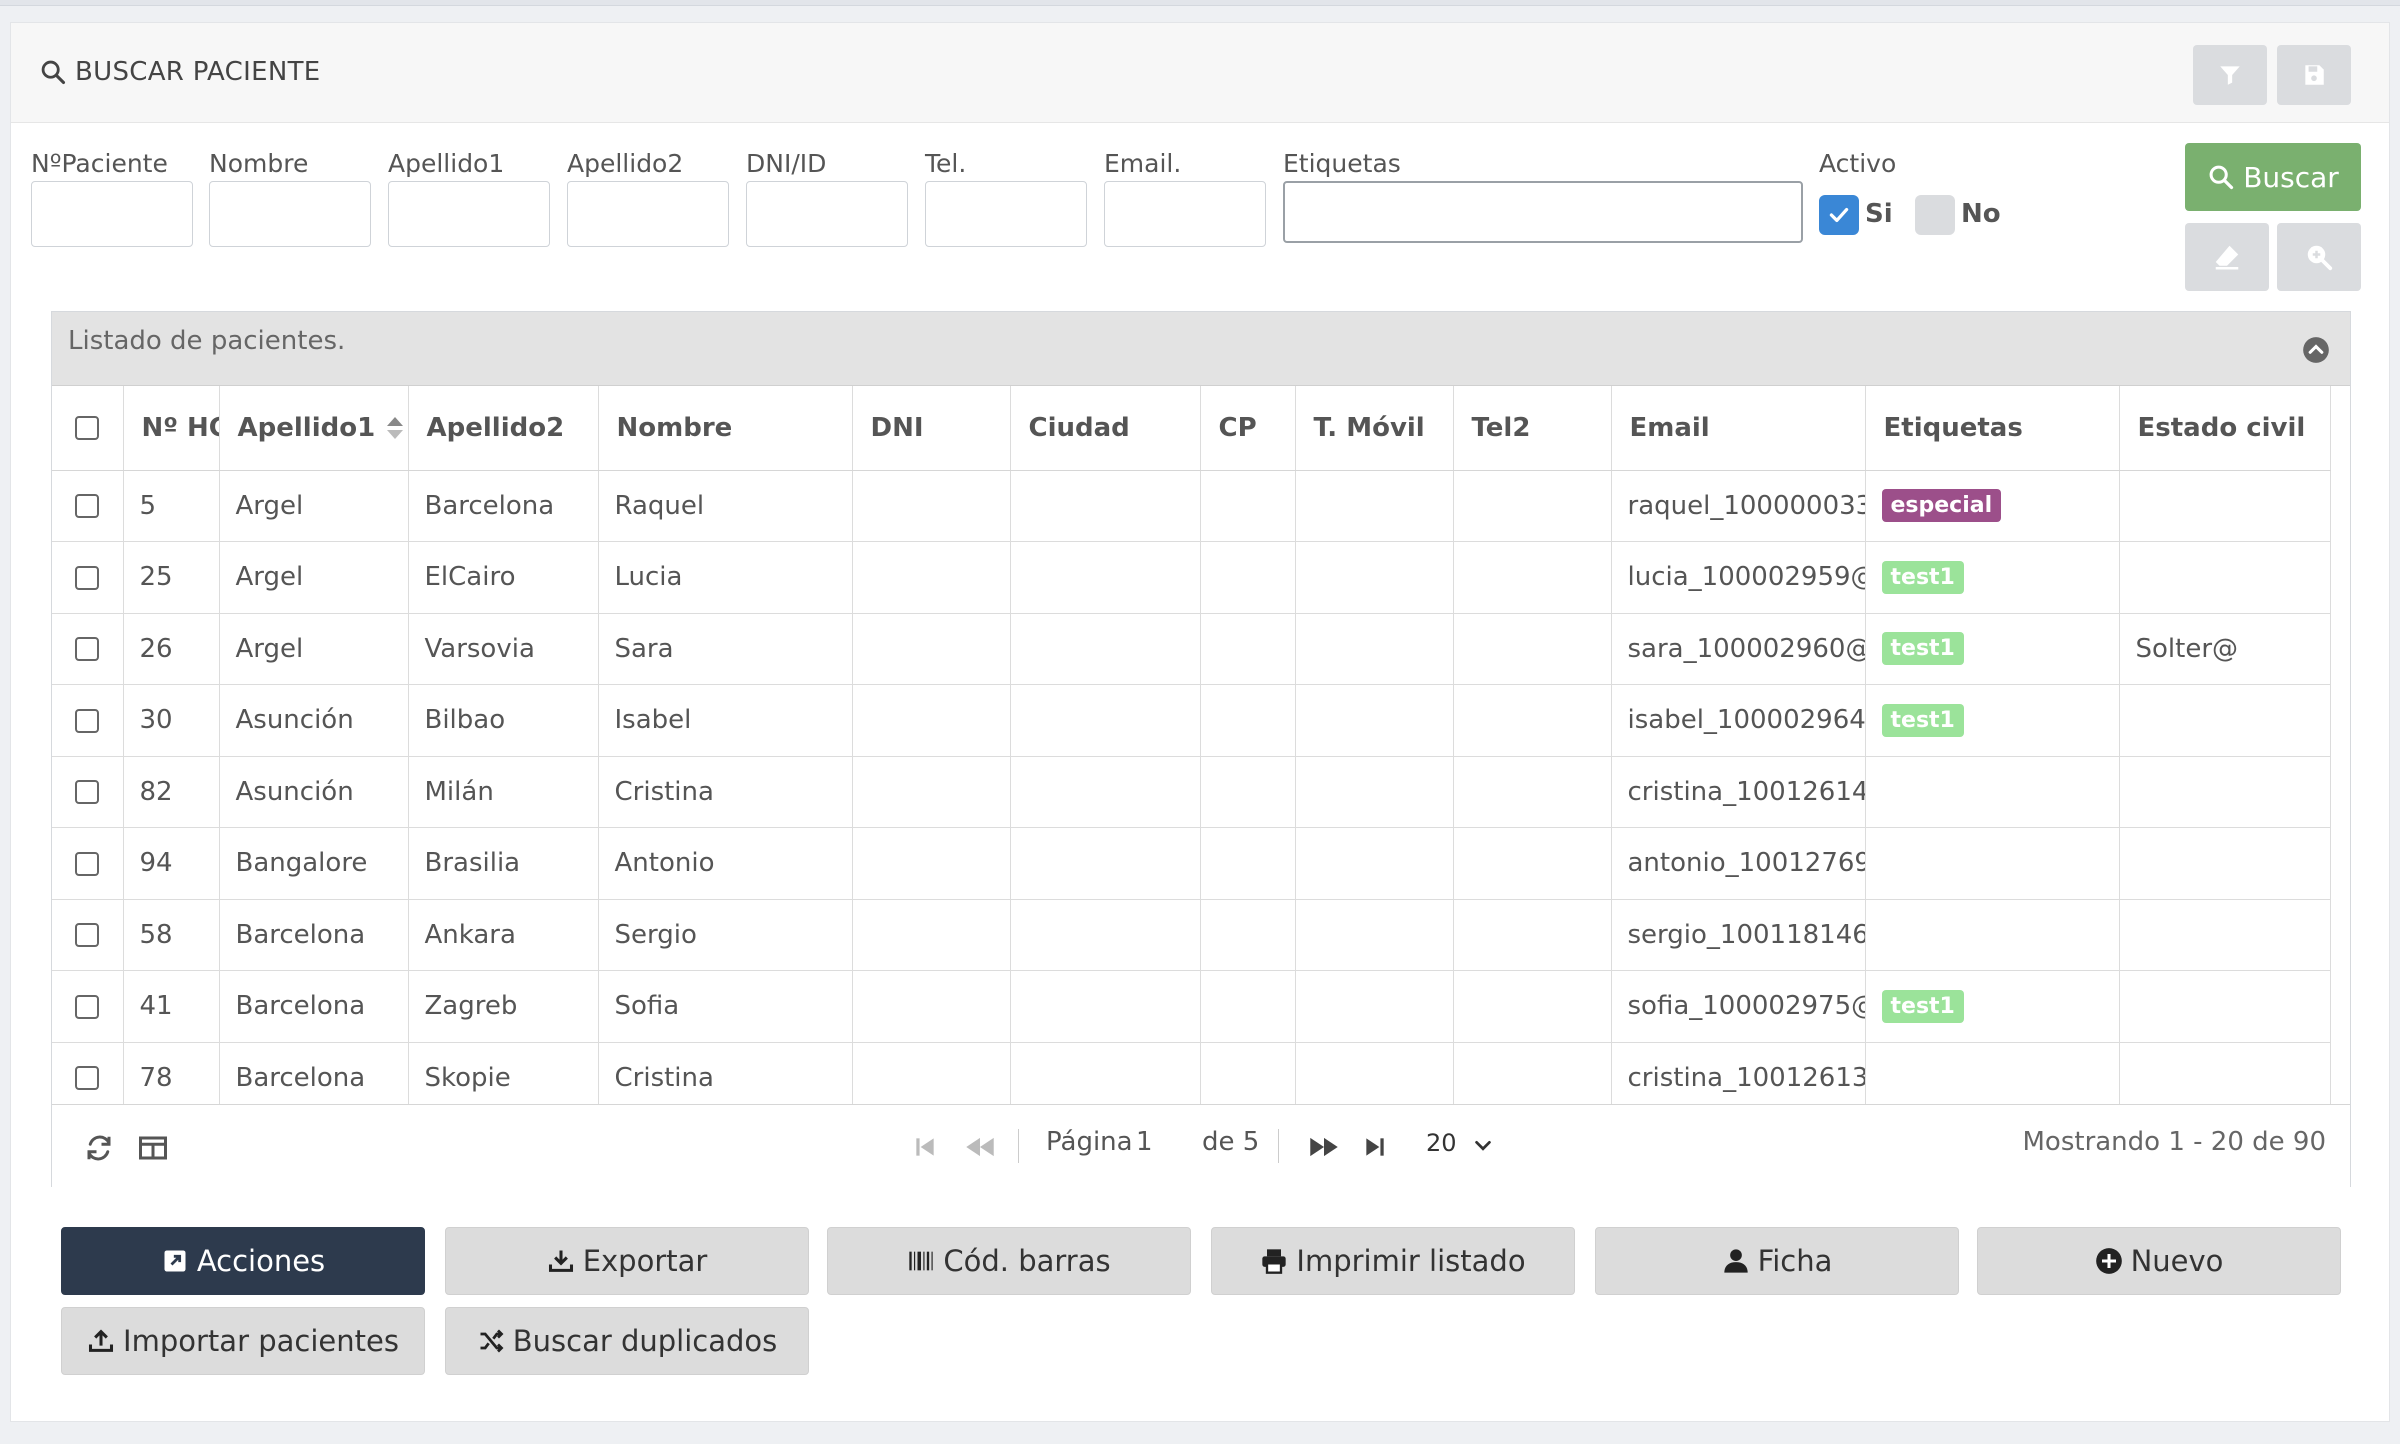 The height and width of the screenshot is (1444, 2400). I want to click on col-header-etiquetas: Etiquetas, so click(1992, 428).